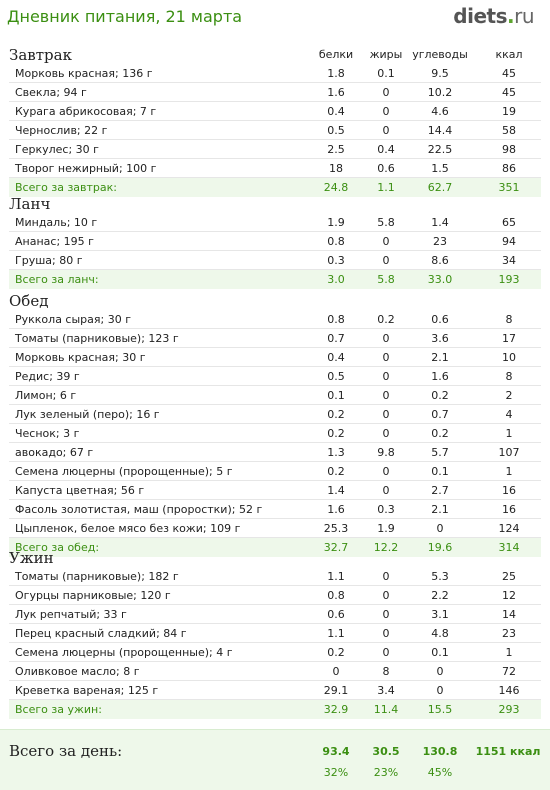 This screenshot has width=550, height=790. What do you see at coordinates (336, 709) in the screenshot?
I see `protein-value: 32.9` at bounding box center [336, 709].